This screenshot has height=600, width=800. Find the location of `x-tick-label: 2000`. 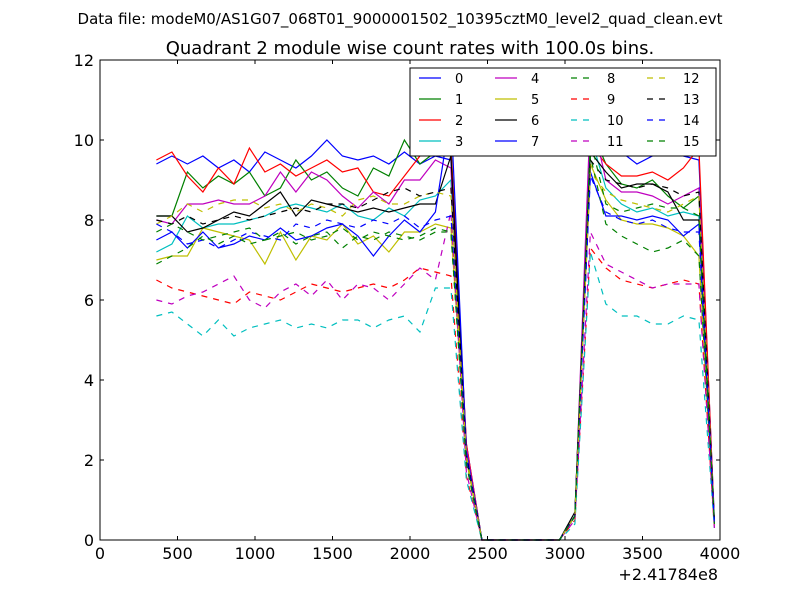

x-tick-label: 2000 is located at coordinates (410, 553).